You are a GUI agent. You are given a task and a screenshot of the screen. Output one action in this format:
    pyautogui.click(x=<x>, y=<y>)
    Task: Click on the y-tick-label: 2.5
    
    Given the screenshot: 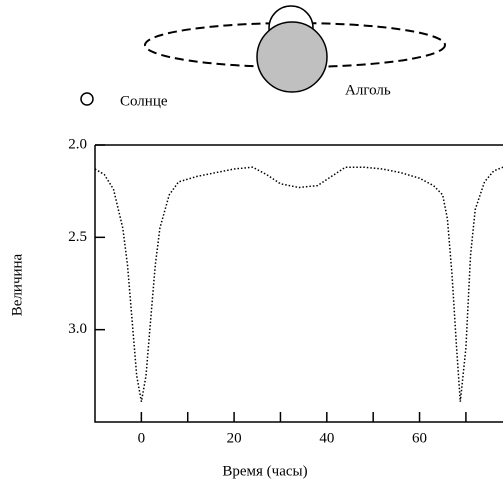 What is the action you would take?
    pyautogui.click(x=77, y=237)
    